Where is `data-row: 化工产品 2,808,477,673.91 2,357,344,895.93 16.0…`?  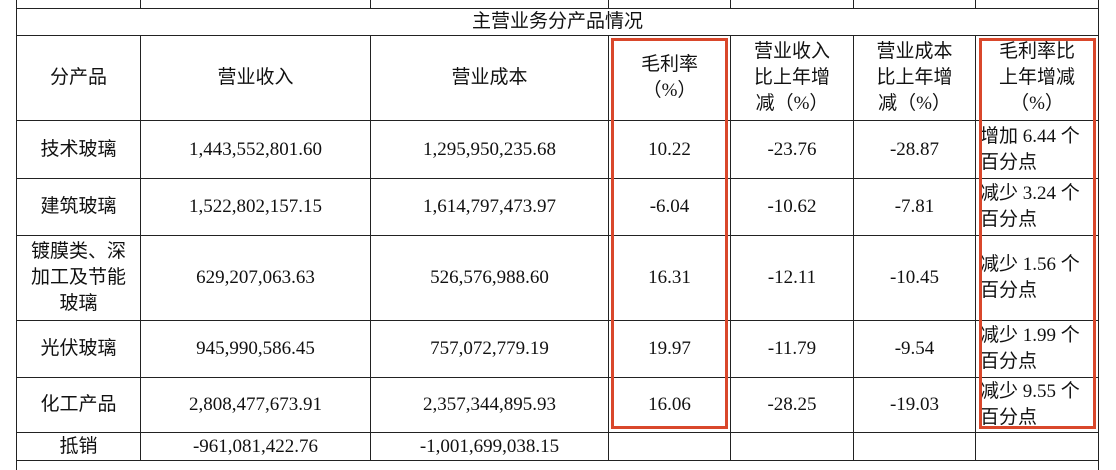
data-row: 化工产品 2,808,477,673.91 2,357,344,895.93 16.0… is located at coordinates (557, 405).